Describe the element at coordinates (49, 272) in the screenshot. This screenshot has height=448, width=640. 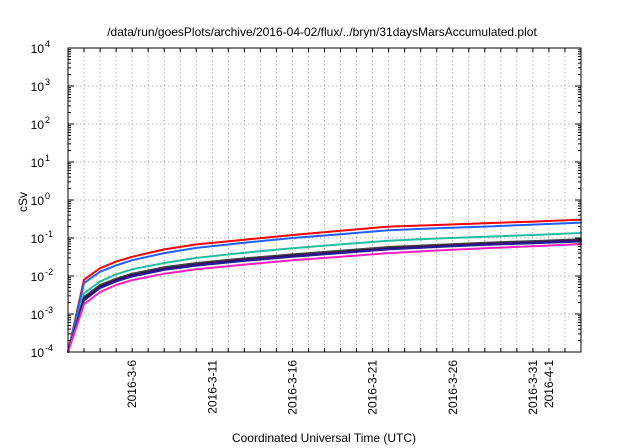
I see `y-tick-label-exponent: -2` at that location.